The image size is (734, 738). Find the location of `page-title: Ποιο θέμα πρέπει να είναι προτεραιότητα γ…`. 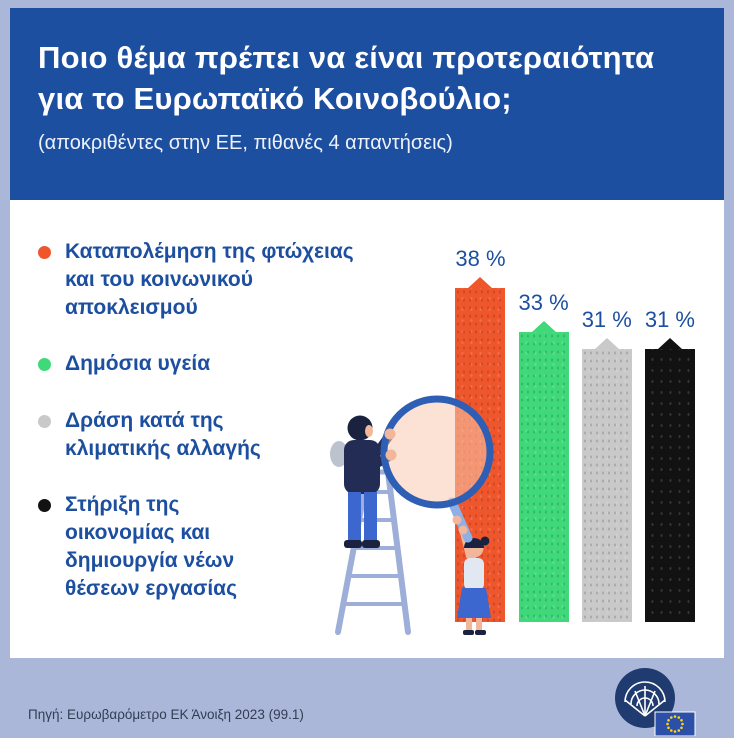

page-title: Ποιο θέμα πρέπει να είναι προτεραιότητα γ… is located at coordinates (367, 79).